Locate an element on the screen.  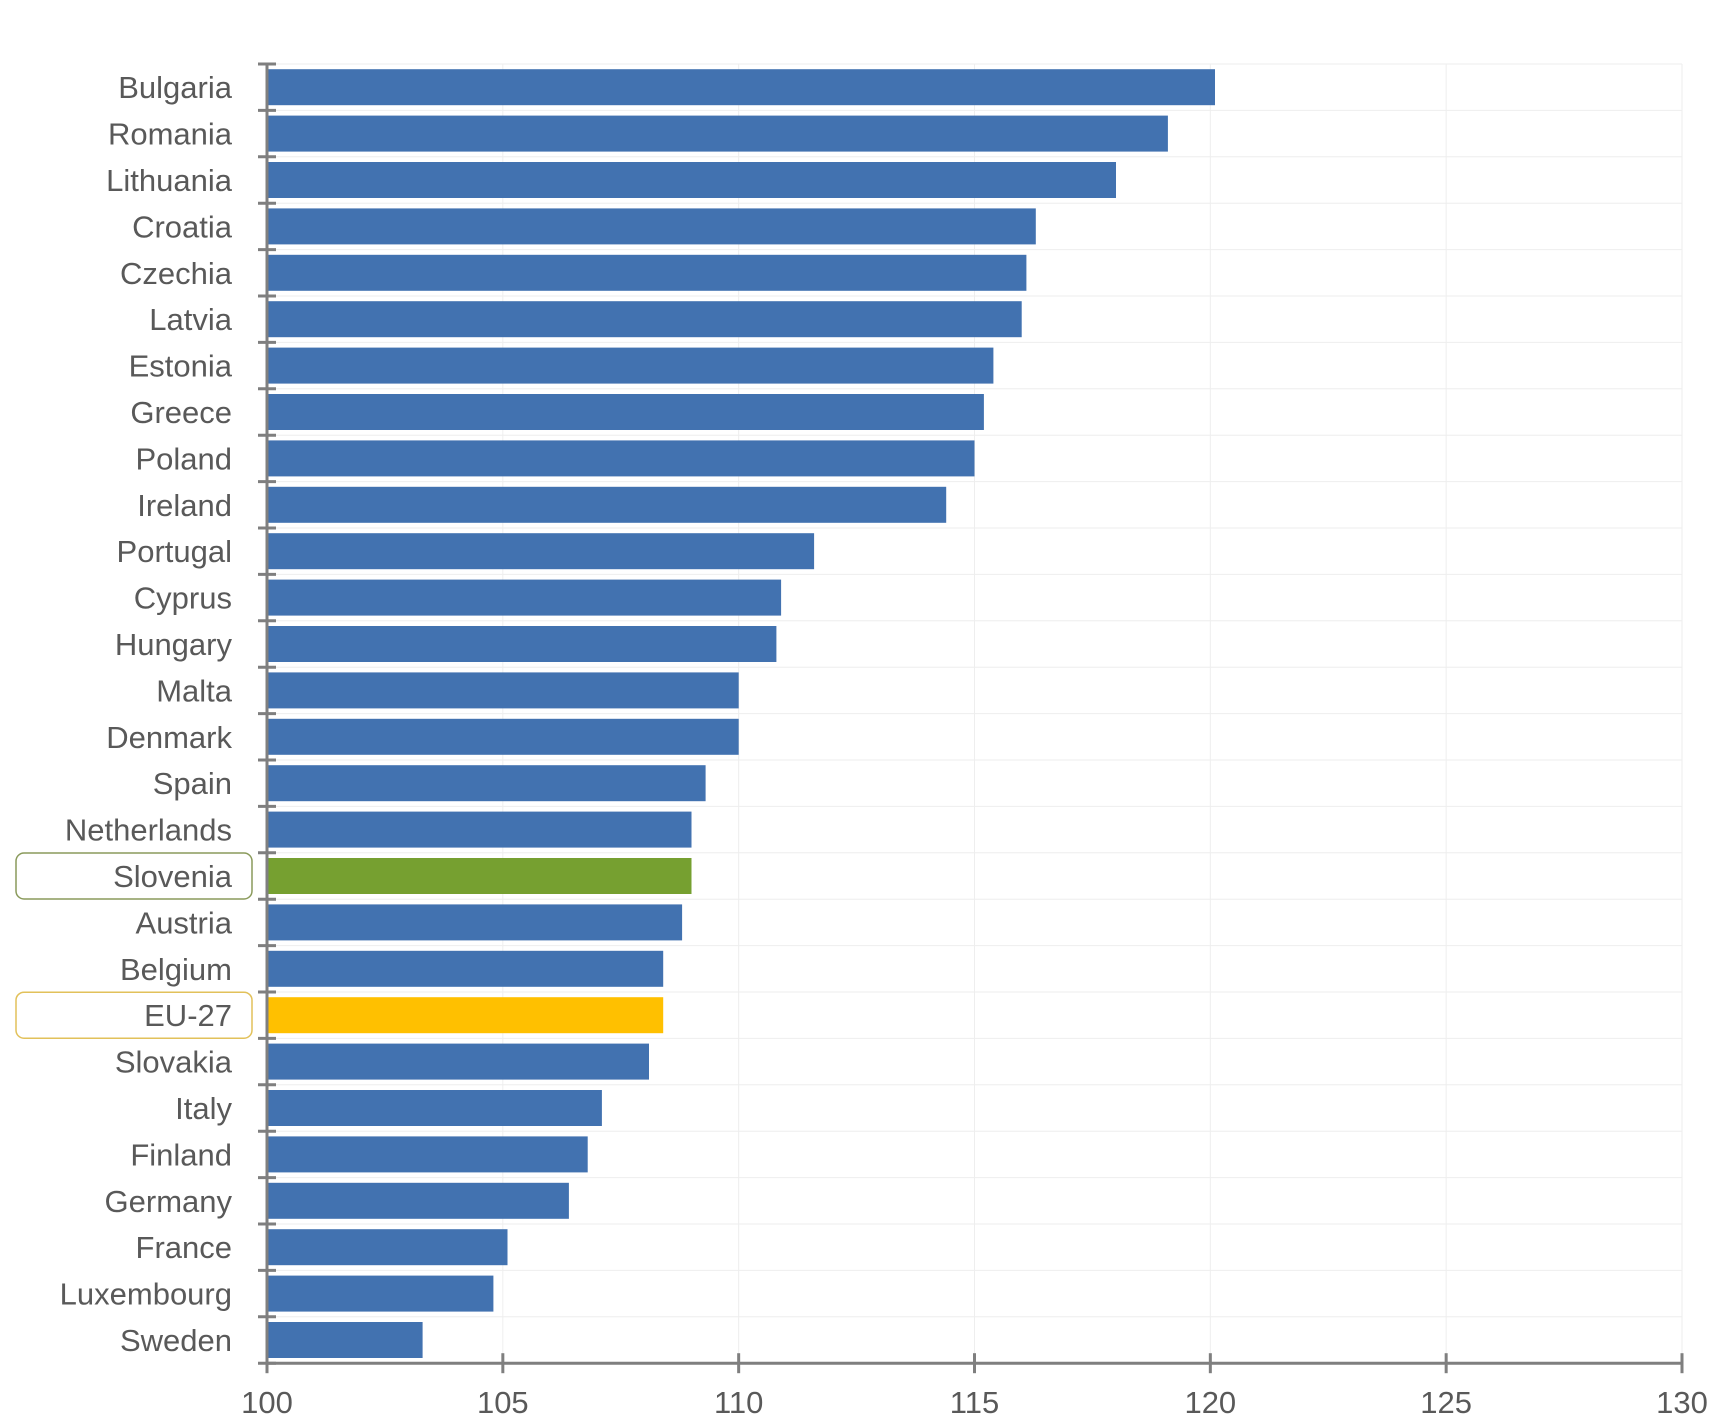
x-tick-label-110: 110 is located at coordinates (738, 1402).